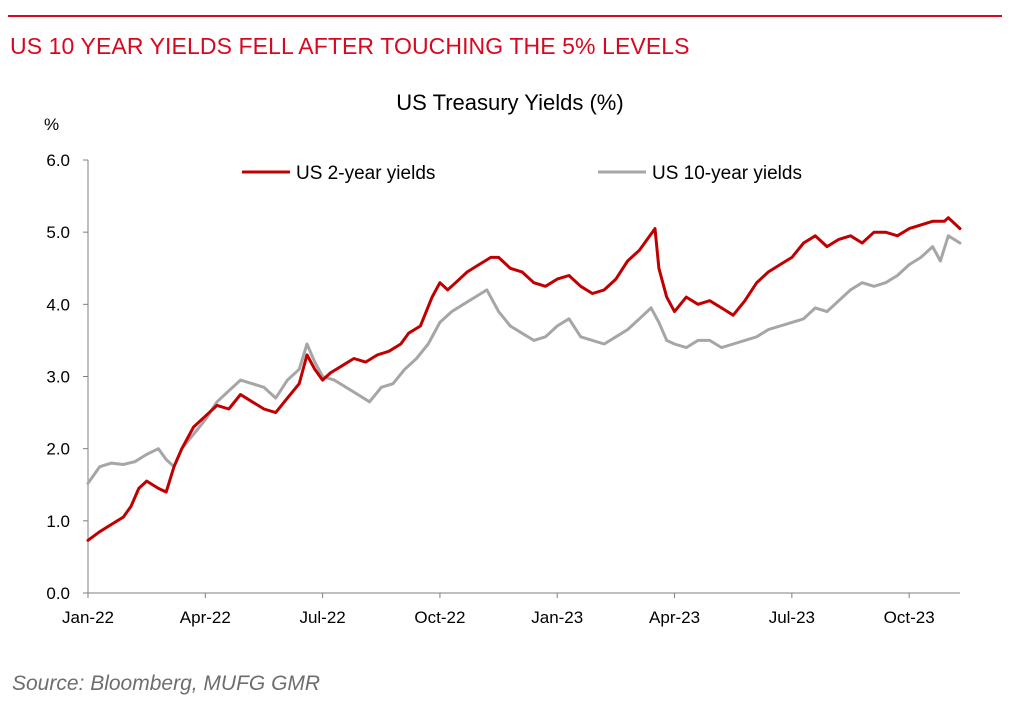 The image size is (1022, 712). Describe the element at coordinates (88, 617) in the screenshot. I see `x-tick-label: Jan-22` at that location.